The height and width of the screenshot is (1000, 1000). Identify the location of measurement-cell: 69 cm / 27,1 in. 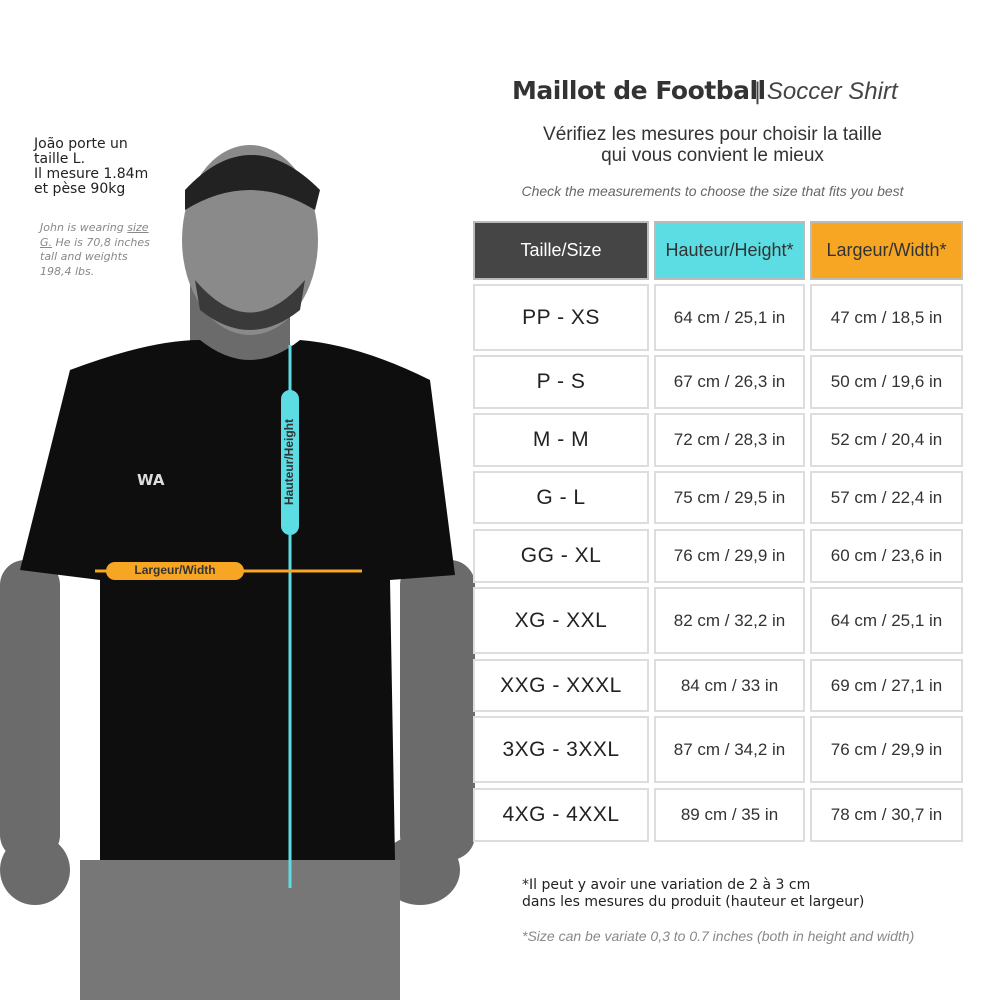
(886, 685).